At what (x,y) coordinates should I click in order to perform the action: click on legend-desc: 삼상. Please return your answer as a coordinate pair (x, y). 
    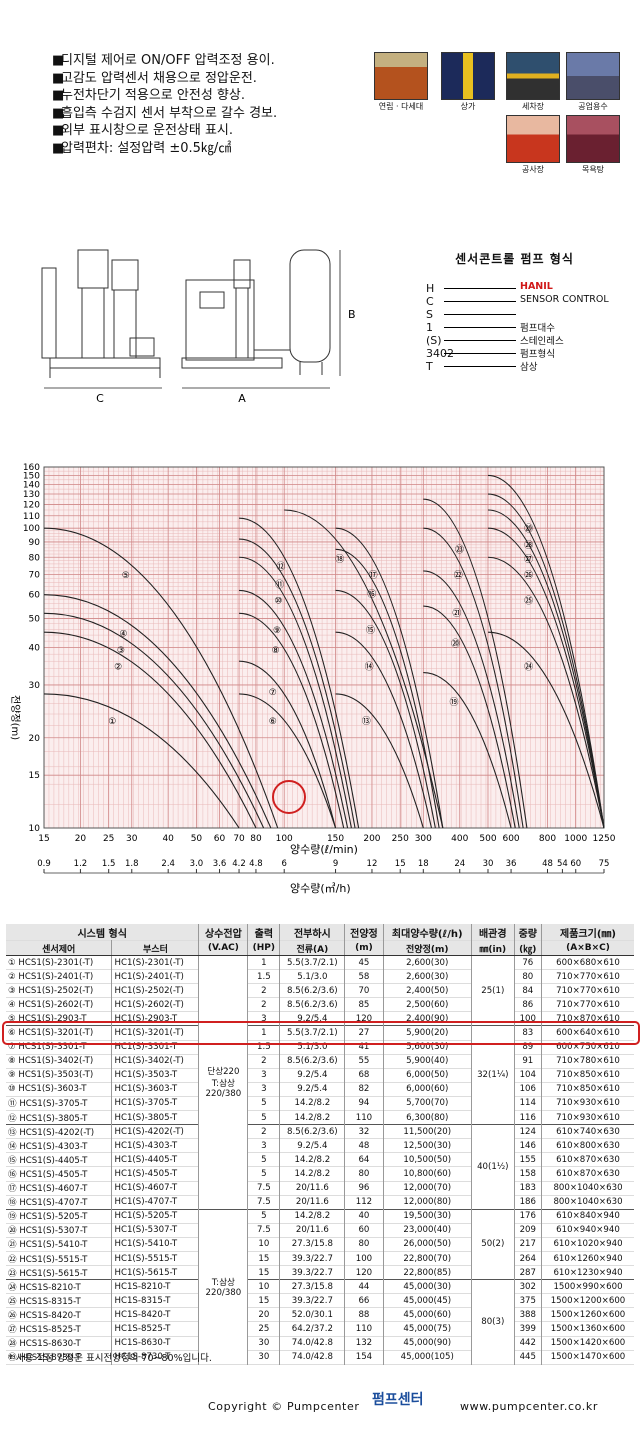
    Looking at the image, I should click on (529, 367).